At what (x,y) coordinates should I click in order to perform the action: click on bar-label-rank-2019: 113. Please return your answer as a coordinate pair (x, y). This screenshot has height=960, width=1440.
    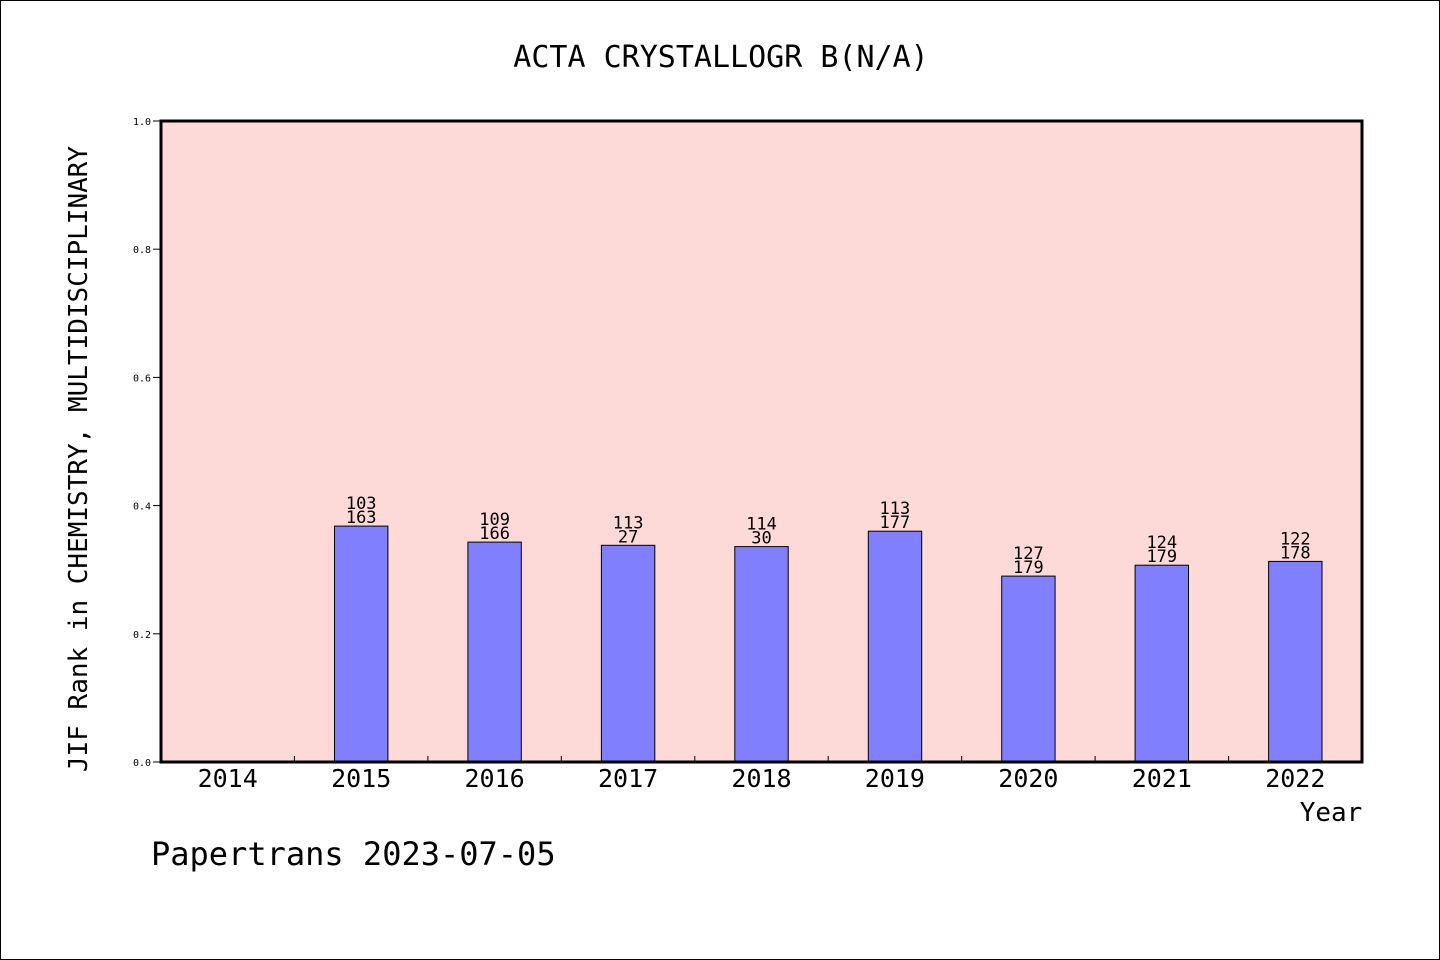
    Looking at the image, I should click on (895, 509).